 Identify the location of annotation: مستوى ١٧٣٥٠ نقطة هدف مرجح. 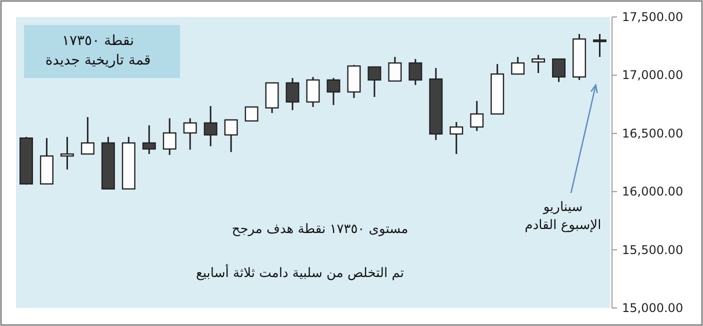
(320, 229).